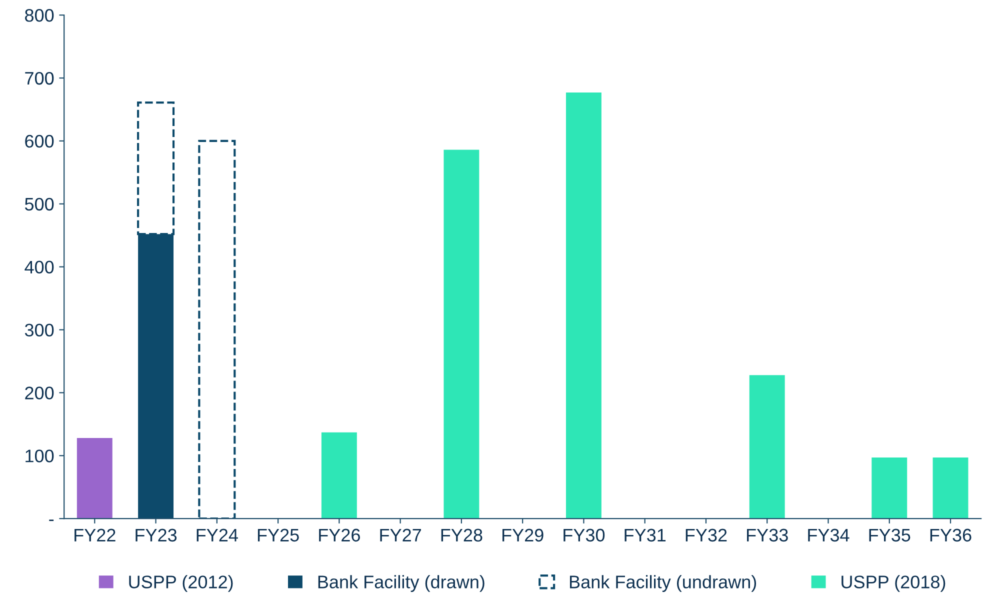 Image resolution: width=986 pixels, height=603 pixels. I want to click on y-tick-label: -, so click(51, 521).